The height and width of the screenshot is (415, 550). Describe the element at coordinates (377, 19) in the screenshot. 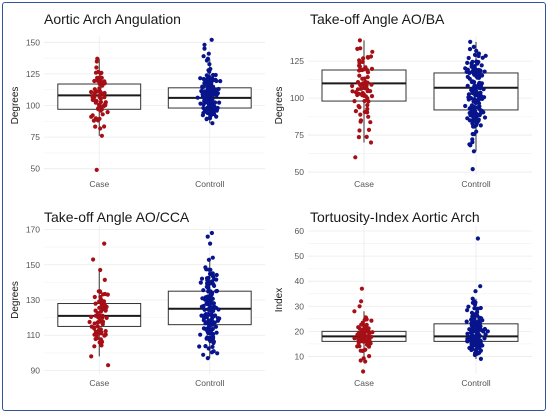

I see `panel-title: Take-off Angle AO/BA` at that location.